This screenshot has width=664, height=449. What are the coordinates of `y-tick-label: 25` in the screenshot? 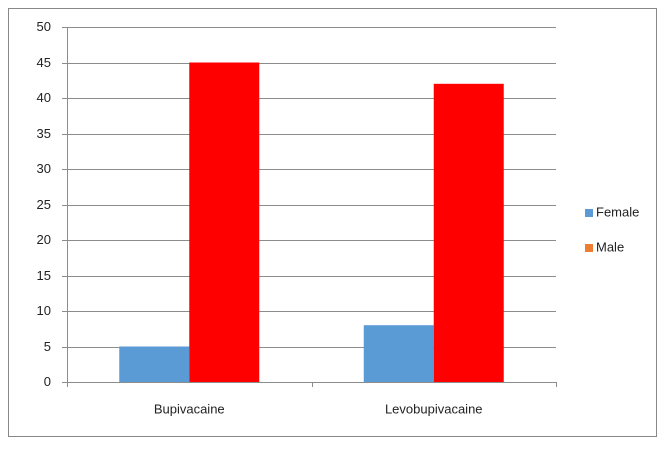 It's located at (44, 204).